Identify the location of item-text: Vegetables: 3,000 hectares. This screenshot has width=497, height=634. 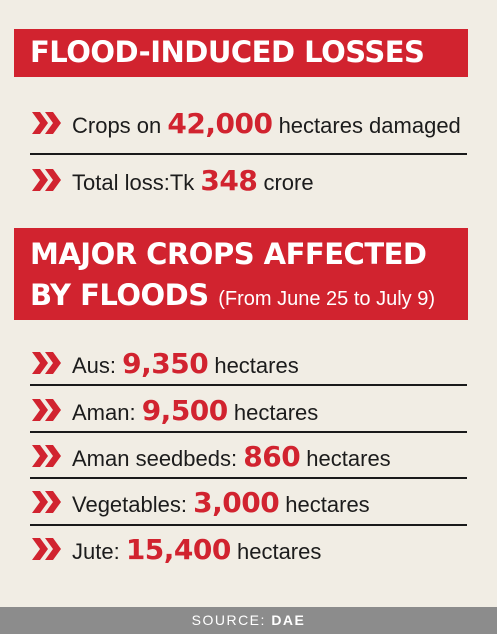
(221, 502).